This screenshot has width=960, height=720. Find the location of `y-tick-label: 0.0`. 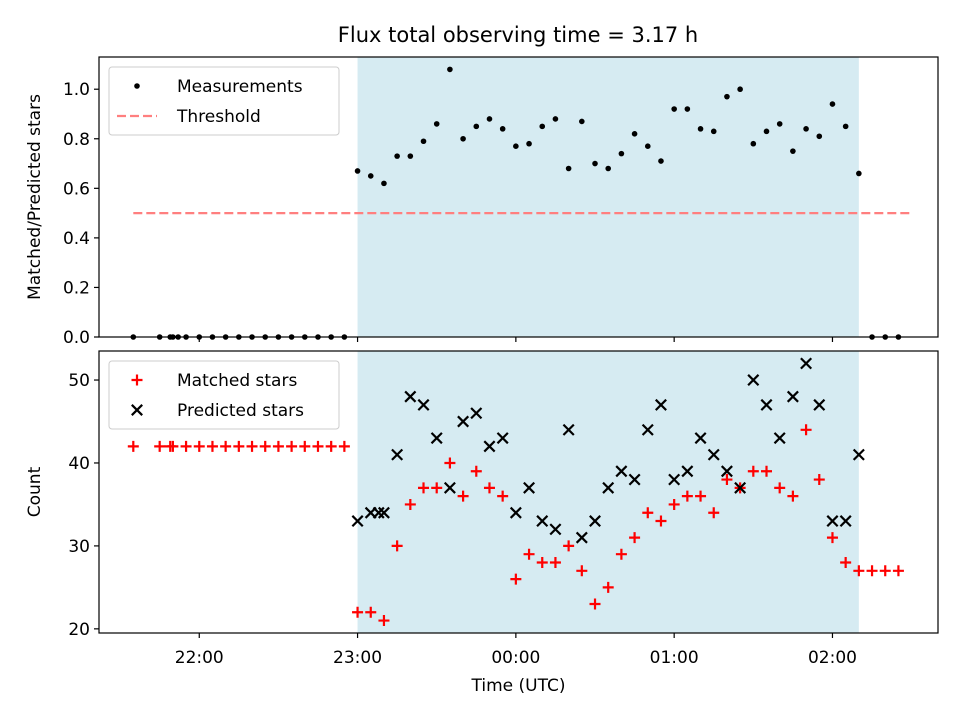

y-tick-label: 0.0 is located at coordinates (76, 338).